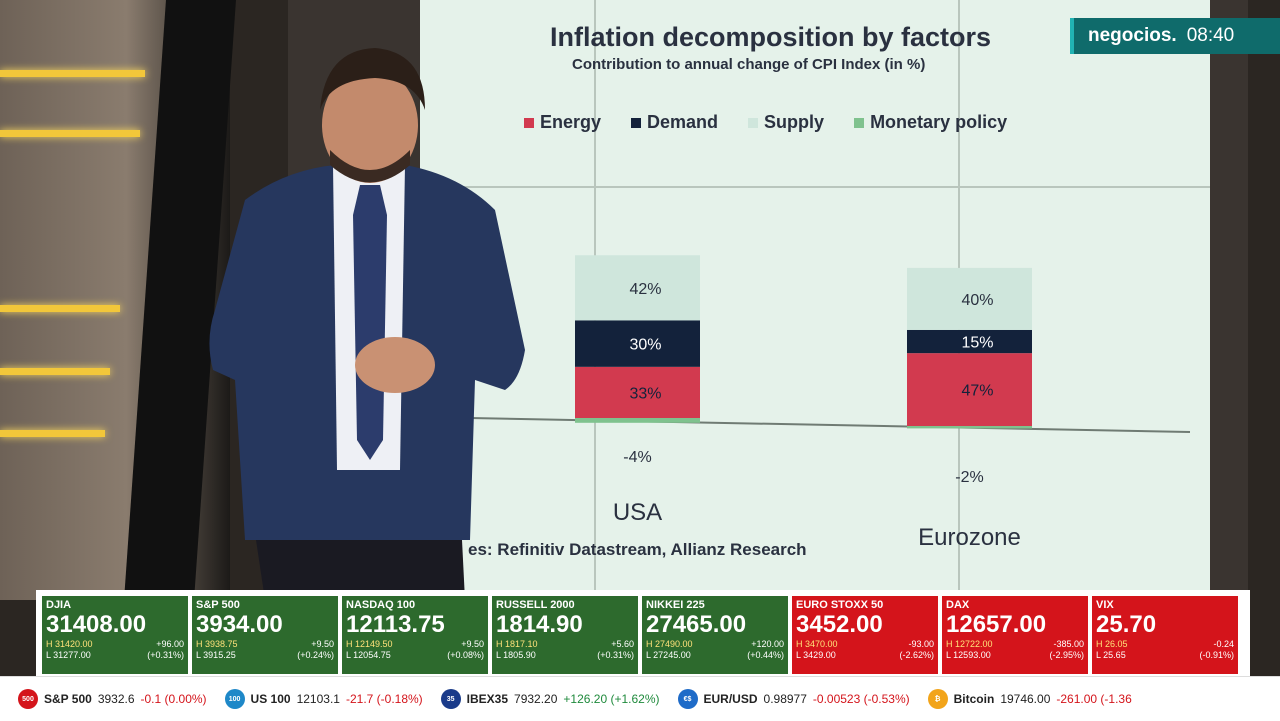 Image resolution: width=1280 pixels, height=721 pixels. I want to click on data-label: 30%, so click(645, 345).